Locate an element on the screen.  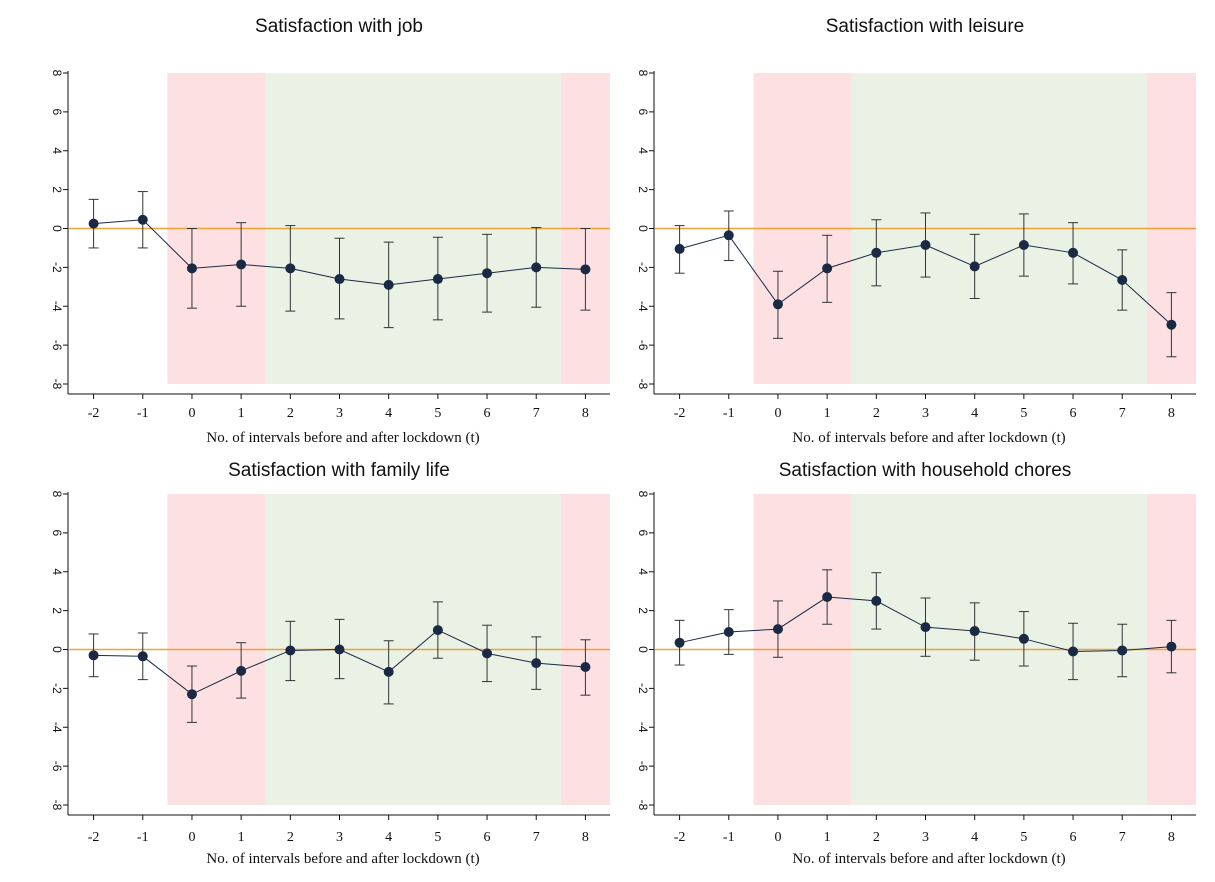
chart-title: Satisfaction with leisure is located at coordinates (925, 26).